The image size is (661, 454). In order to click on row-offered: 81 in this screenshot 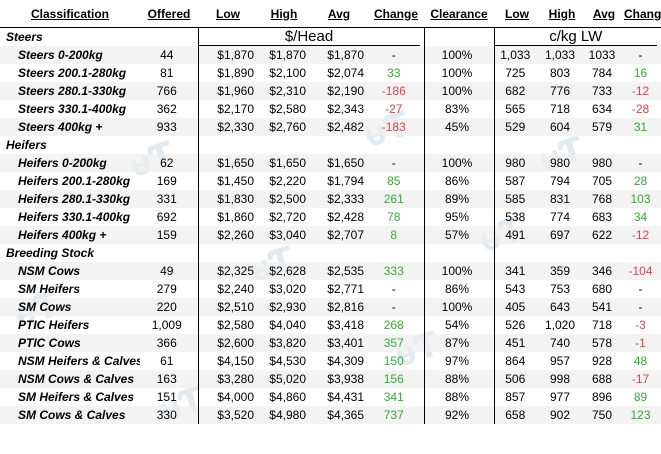, I will do `click(169, 73)`.